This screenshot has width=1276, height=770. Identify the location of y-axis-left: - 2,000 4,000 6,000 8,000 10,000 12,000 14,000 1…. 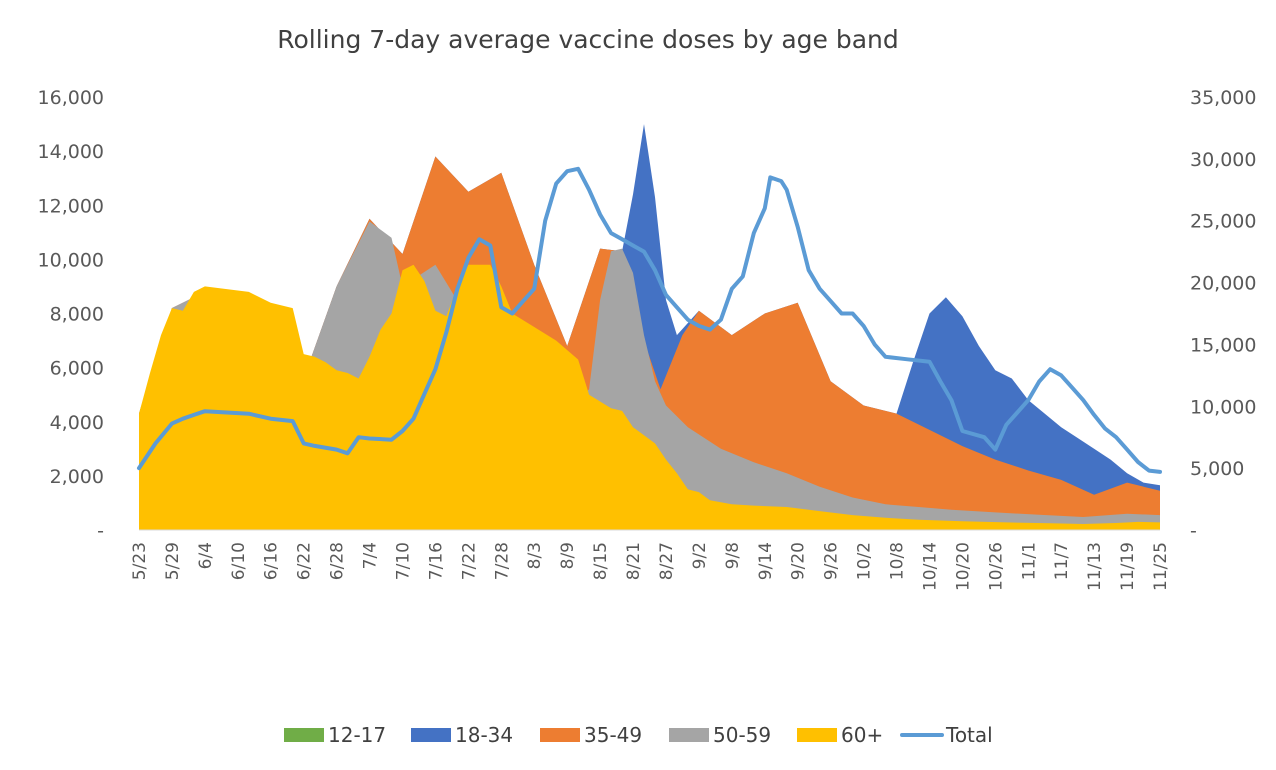
(71, 314).